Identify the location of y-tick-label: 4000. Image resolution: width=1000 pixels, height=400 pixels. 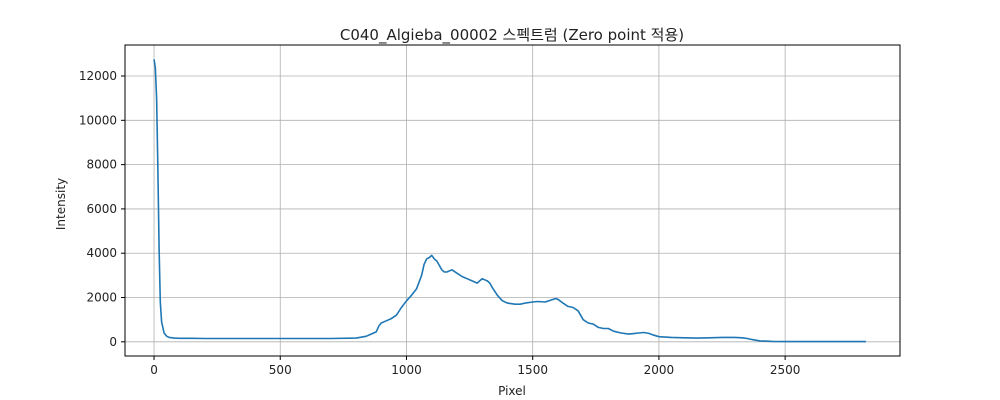
(101, 253).